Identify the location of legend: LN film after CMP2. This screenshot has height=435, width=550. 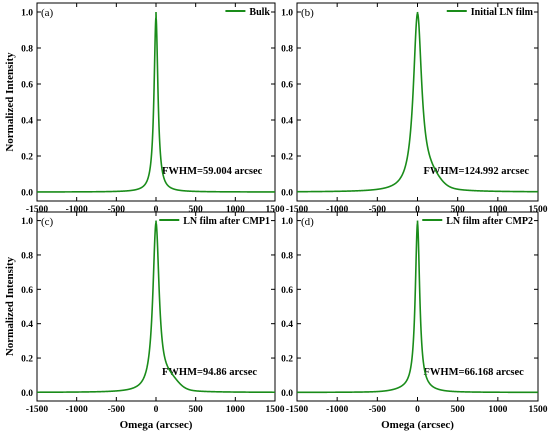
(477, 221).